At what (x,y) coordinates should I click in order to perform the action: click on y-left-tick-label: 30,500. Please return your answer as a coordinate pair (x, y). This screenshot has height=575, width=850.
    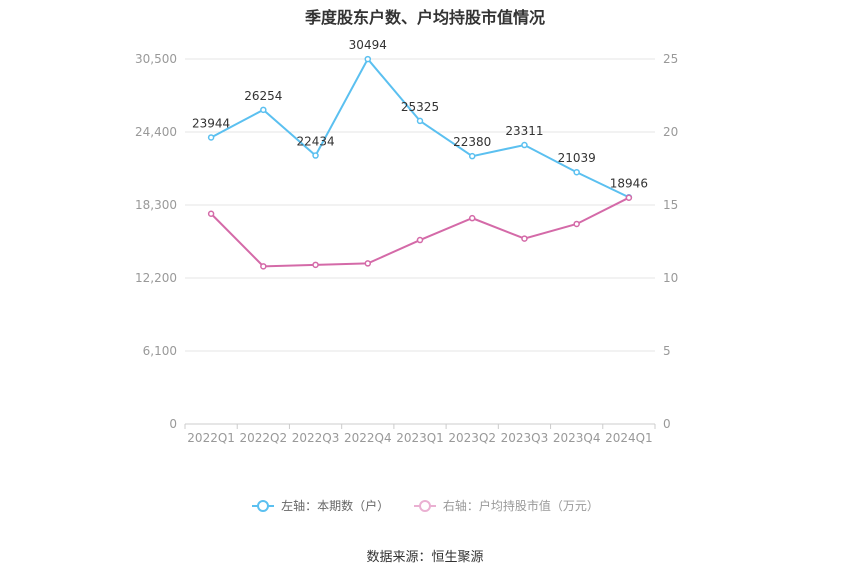
    Looking at the image, I should click on (156, 59).